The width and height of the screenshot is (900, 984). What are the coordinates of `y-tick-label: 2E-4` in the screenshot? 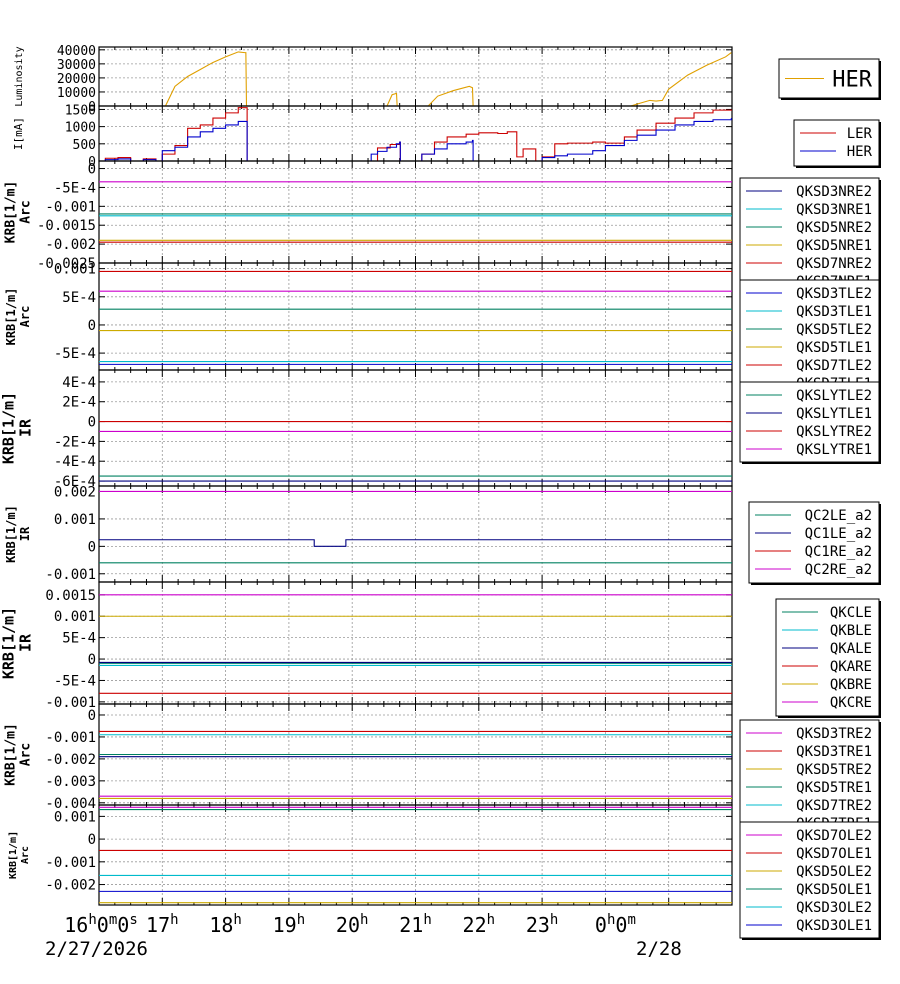 It's located at (79, 403).